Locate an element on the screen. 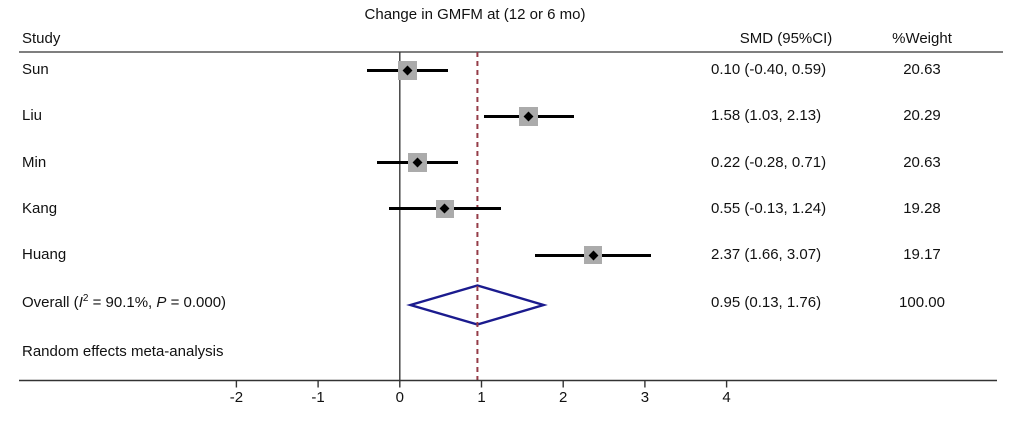 Image resolution: width=1015 pixels, height=424 pixels. model-note: Random effects meta-analysis is located at coordinates (123, 351).